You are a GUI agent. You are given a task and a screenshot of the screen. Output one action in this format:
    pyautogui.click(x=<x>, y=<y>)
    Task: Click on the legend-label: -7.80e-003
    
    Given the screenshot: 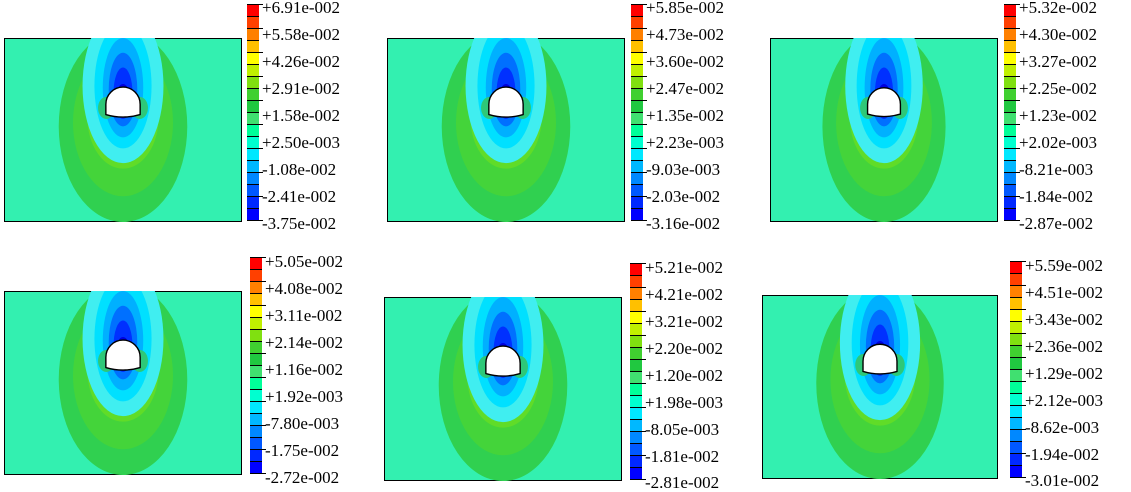 What is the action you would take?
    pyautogui.click(x=302, y=423)
    